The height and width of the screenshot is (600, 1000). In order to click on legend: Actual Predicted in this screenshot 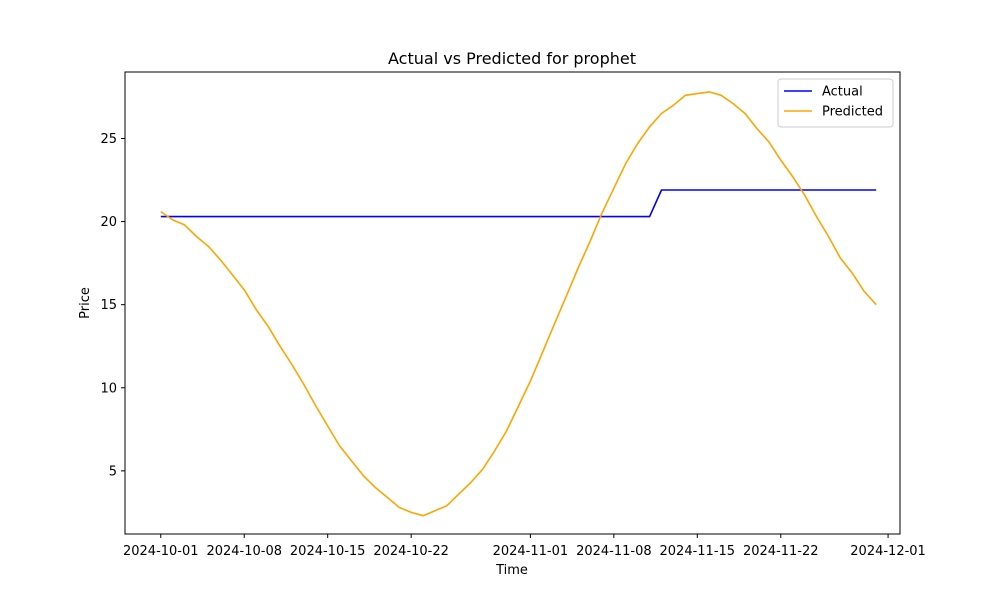, I will do `click(835, 103)`.